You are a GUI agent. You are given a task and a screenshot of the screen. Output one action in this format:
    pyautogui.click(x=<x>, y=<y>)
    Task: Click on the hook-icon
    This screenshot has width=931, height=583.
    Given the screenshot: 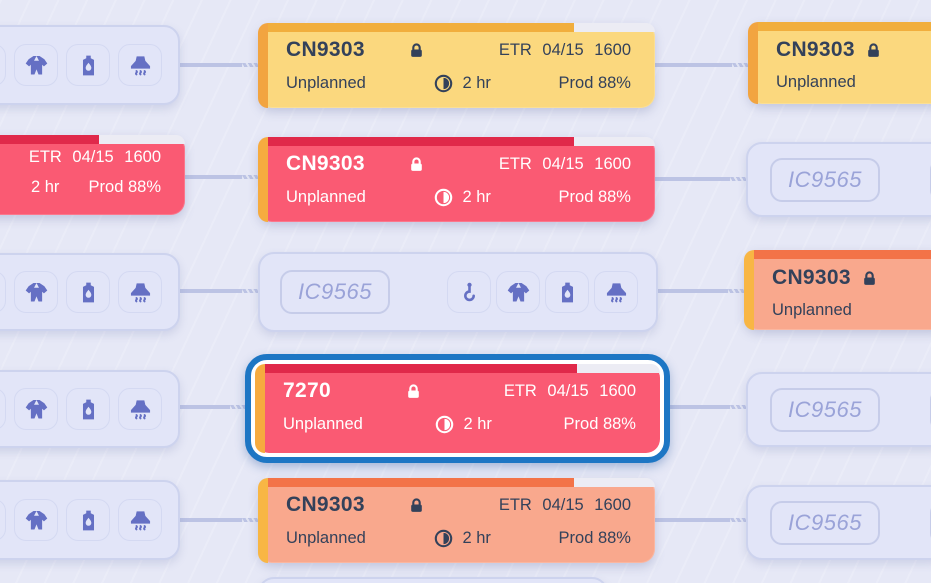 What is the action you would take?
    pyautogui.click(x=469, y=292)
    